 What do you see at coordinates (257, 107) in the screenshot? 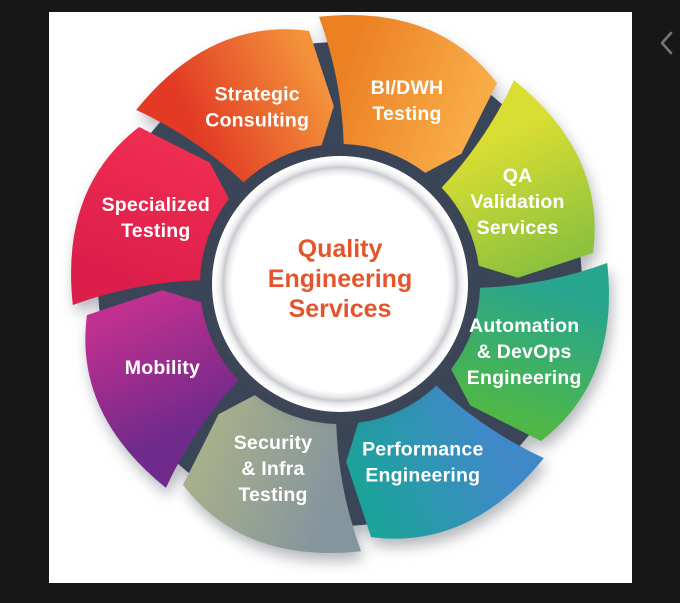
I see `segment-label-strategic-consulting: Strategic Consulting` at bounding box center [257, 107].